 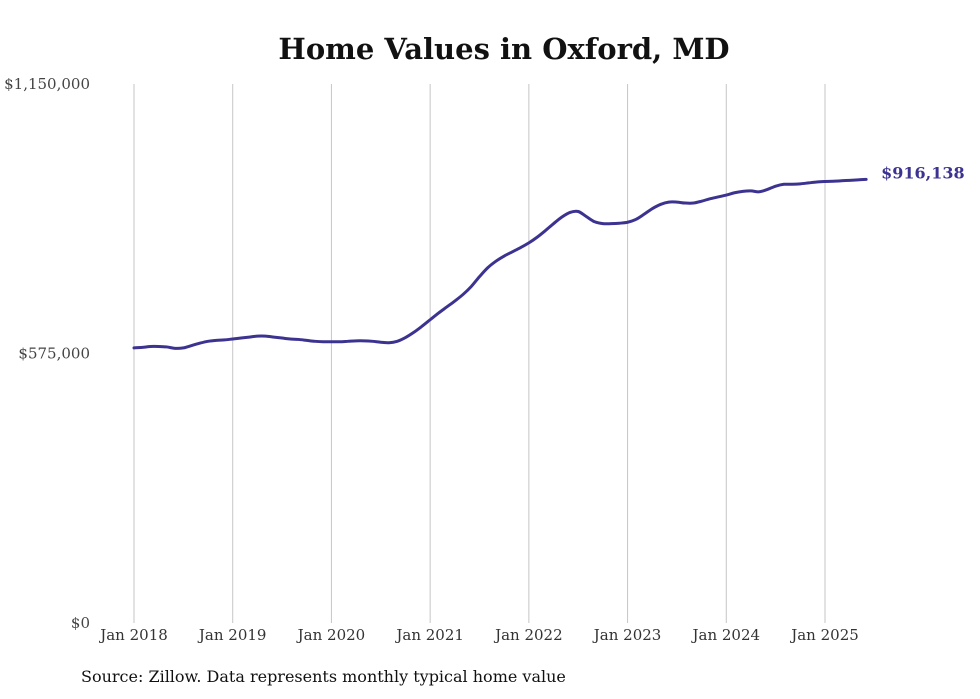 I want to click on chart-title: Home Values in Oxford, MD, so click(x=503, y=49).